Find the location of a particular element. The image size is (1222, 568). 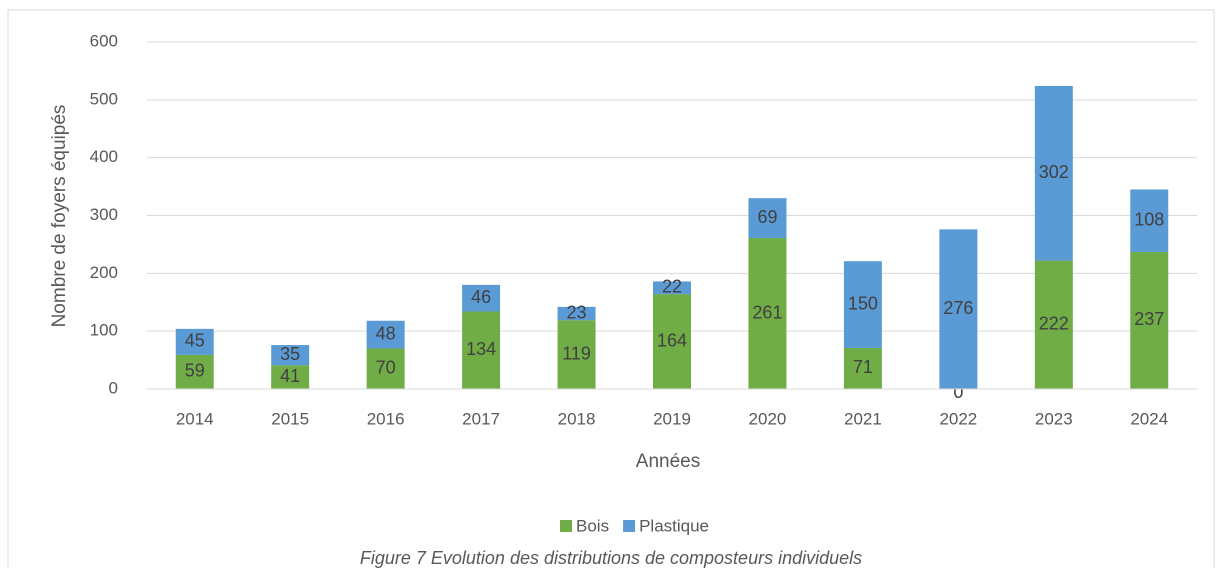

data-label: 302 is located at coordinates (1054, 172).